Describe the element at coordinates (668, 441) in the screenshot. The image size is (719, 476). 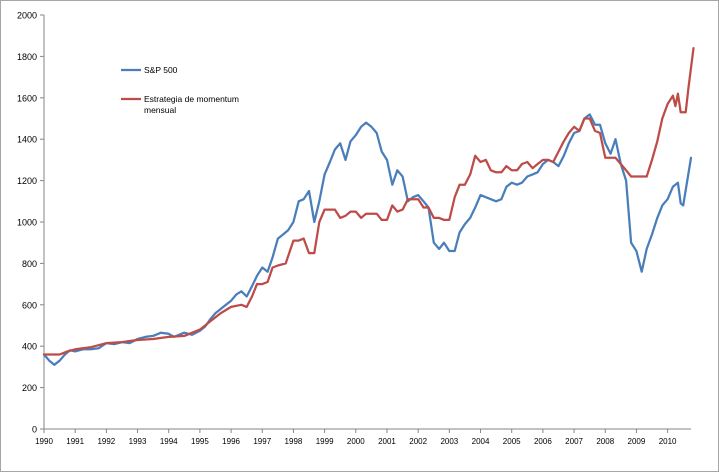
I see `x-tick-label: 2010` at that location.